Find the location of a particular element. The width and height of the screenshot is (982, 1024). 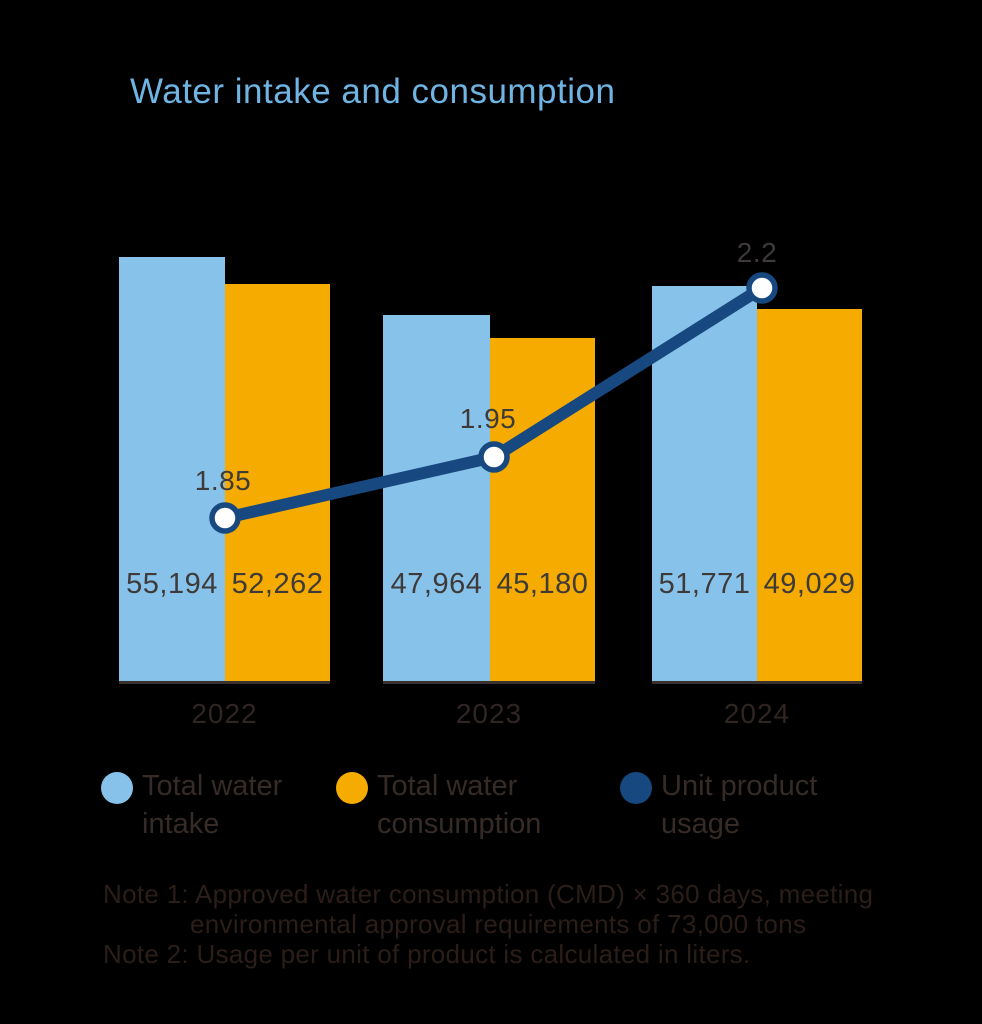

legend-item-total-water-consumption: Total water consumption is located at coordinates (438, 805).